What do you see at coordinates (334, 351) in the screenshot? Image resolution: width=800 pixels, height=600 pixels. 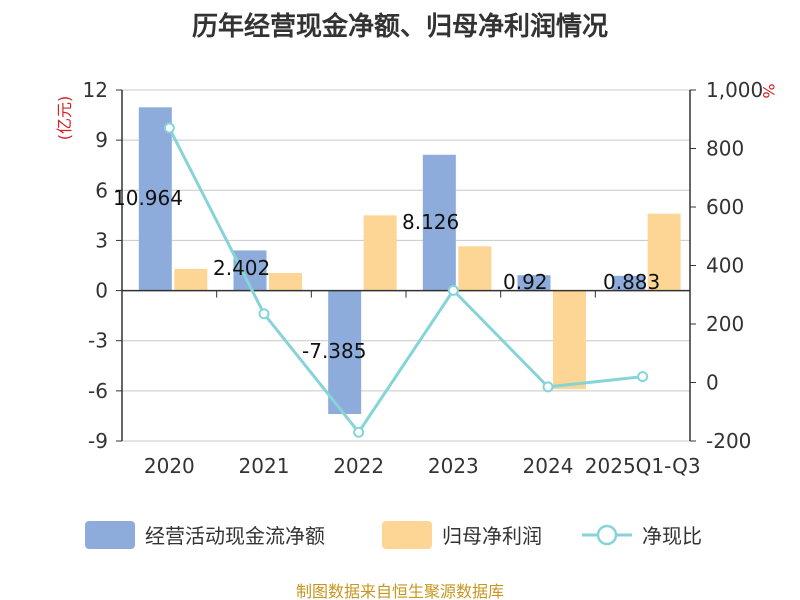 I see `cashflow-data-label: -7.385` at bounding box center [334, 351].